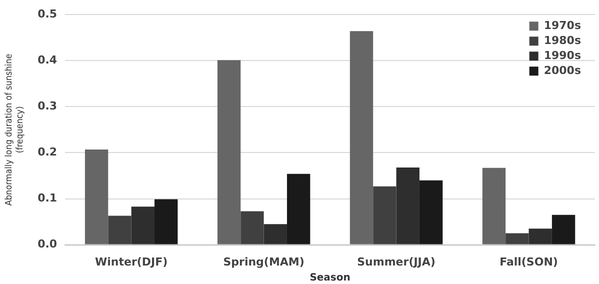 This screenshot has width=599, height=284. What do you see at coordinates (131, 261) in the screenshot?
I see `x-tick-label: Winter(DJF)` at bounding box center [131, 261].